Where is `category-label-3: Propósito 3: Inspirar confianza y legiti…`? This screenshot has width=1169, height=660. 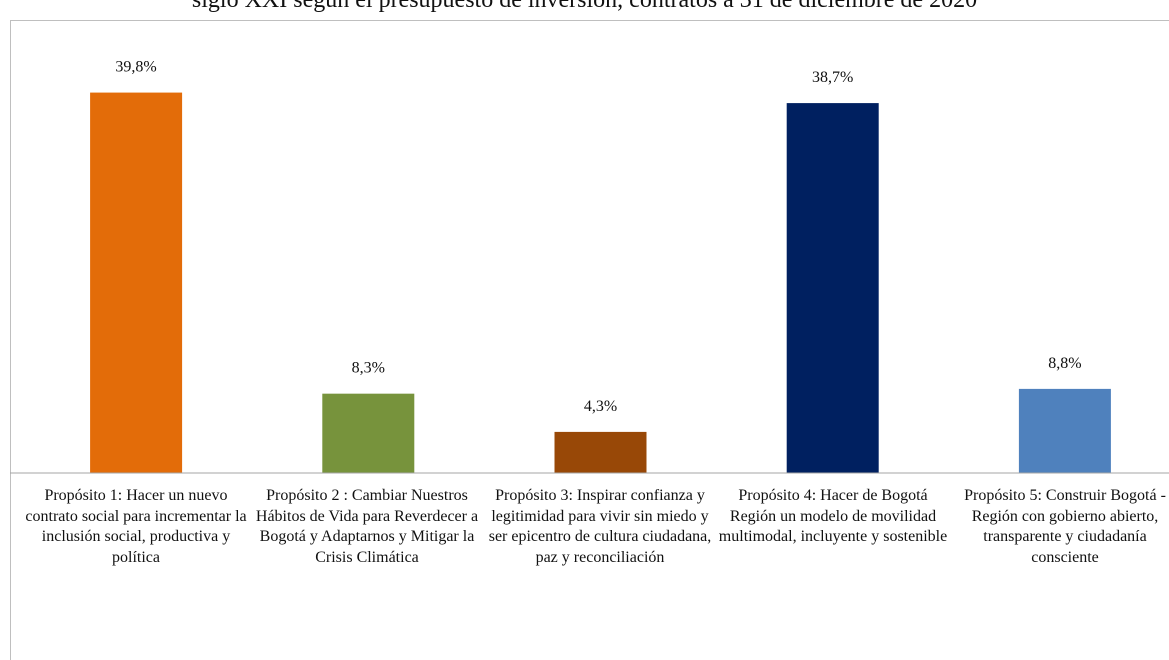 category-label-3: Propósito 3: Inspirar confianza y legiti… is located at coordinates (600, 526).